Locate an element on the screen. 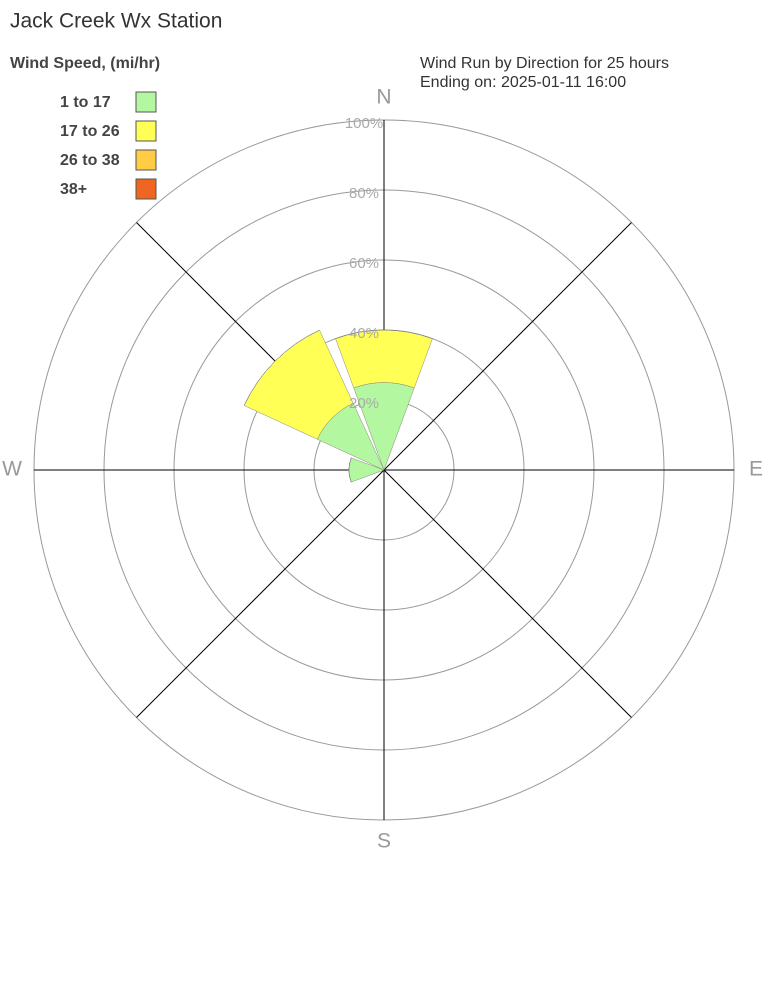 The image size is (768, 1008). legend-label: 38+ is located at coordinates (73, 189).